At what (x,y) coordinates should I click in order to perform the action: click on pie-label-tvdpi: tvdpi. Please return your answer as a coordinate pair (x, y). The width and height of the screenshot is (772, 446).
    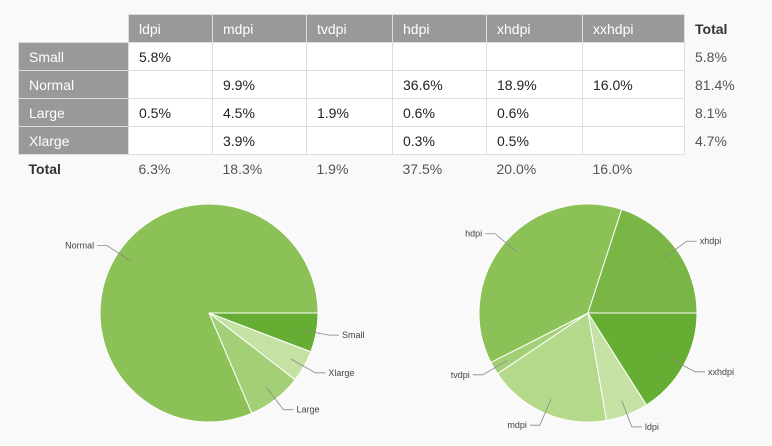
    Looking at the image, I should click on (460, 375).